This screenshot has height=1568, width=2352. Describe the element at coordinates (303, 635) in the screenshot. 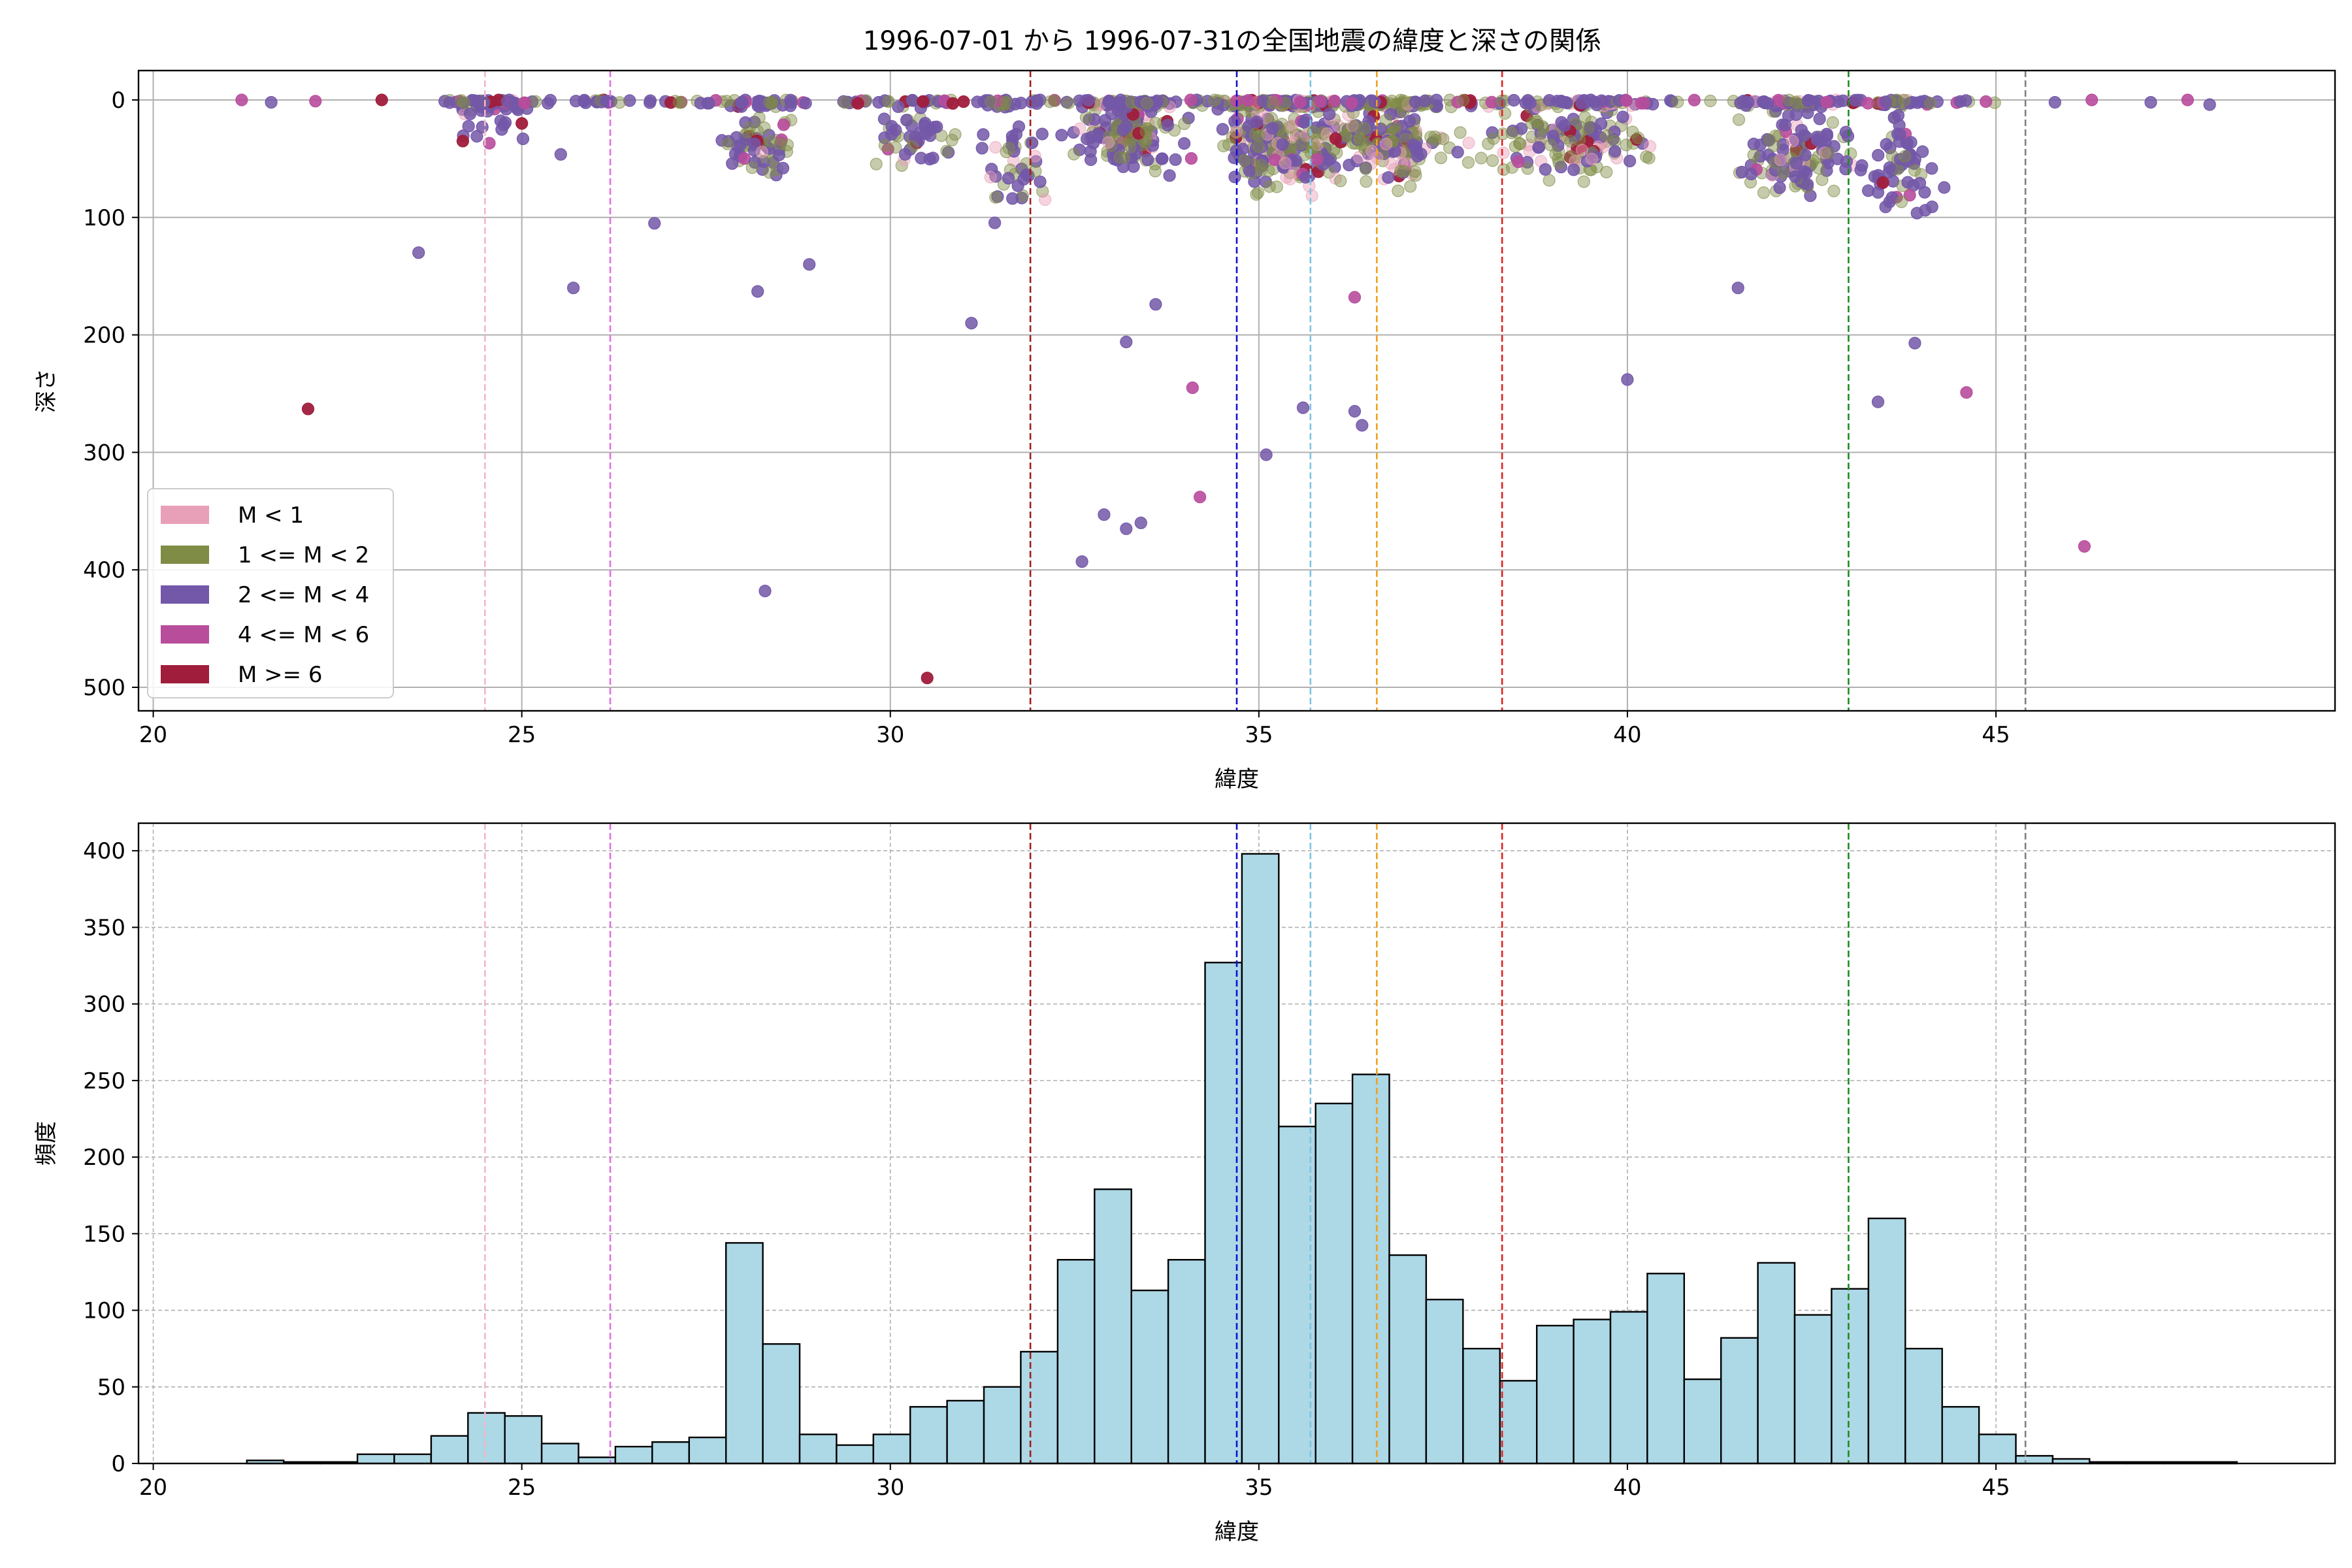

I see `legend-label: 4 <= M < 6` at that location.